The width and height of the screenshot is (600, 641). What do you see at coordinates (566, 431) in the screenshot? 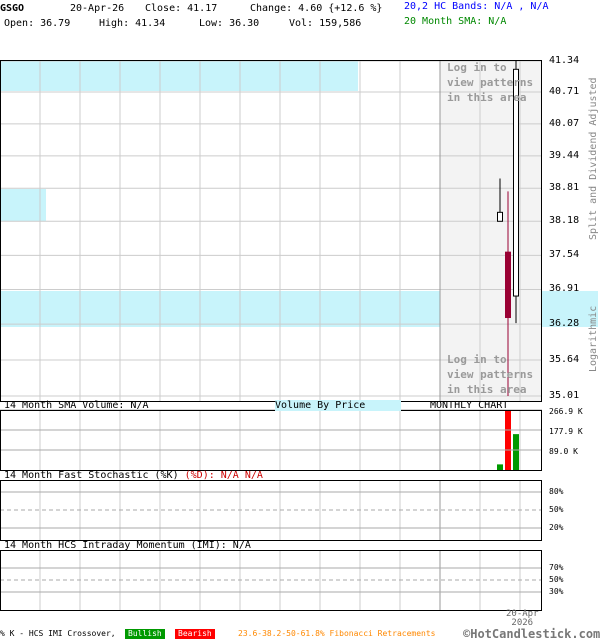
I see `volume-tick: 177.9 K` at bounding box center [566, 431].